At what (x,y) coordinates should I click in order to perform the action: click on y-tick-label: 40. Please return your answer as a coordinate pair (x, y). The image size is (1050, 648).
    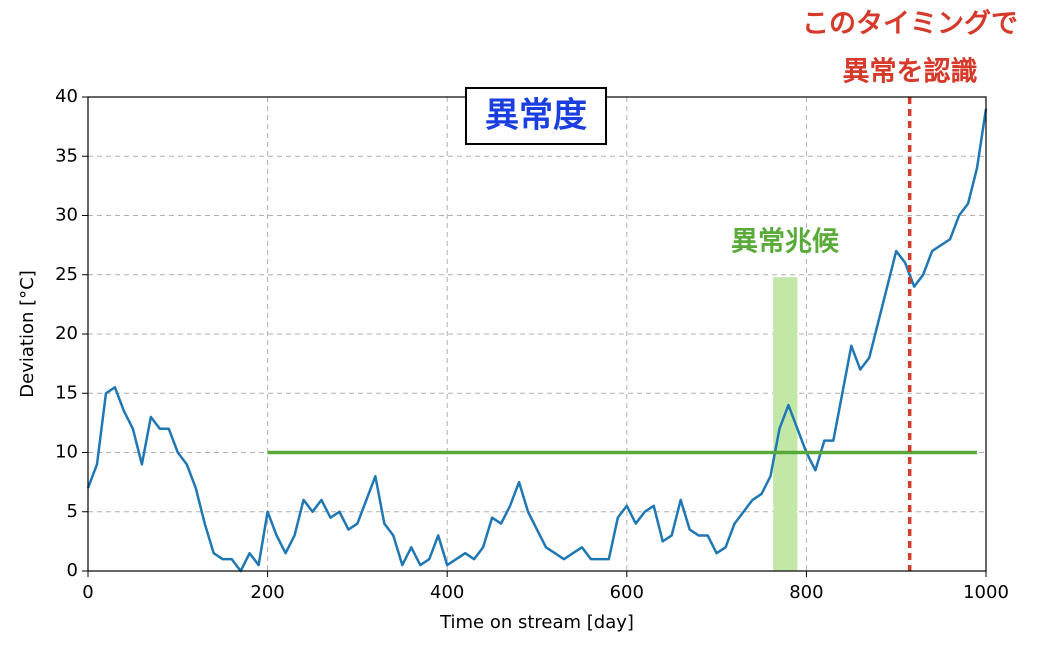
    Looking at the image, I should click on (66, 96).